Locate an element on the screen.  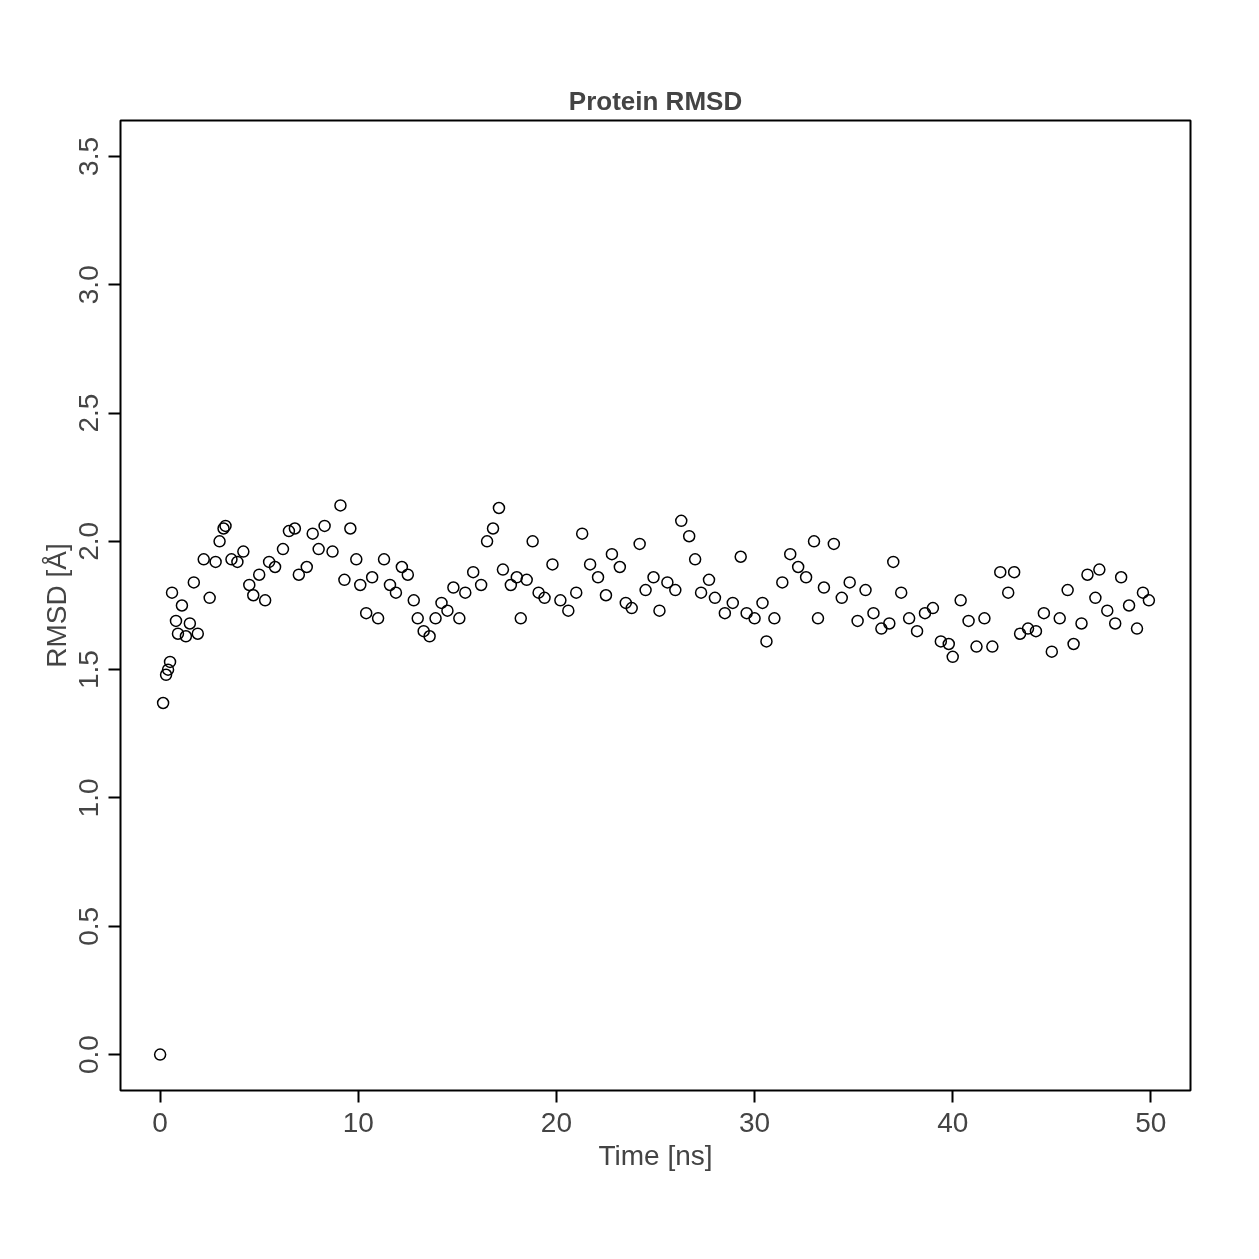
y-tick-label: 3.0 is located at coordinates (89, 285).